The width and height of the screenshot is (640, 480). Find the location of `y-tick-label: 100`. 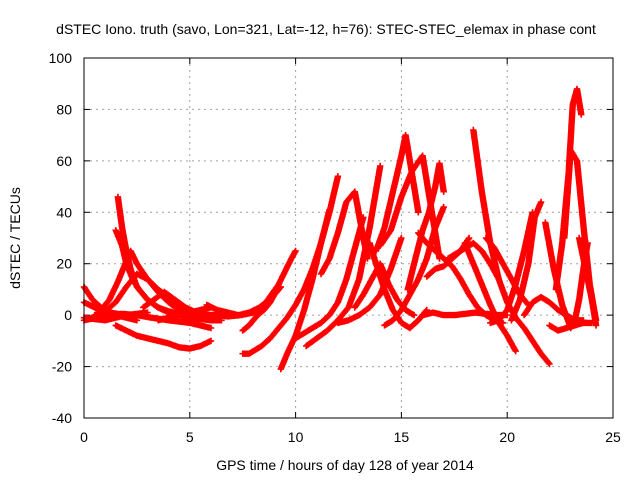

y-tick-label: 100 is located at coordinates (61, 58).